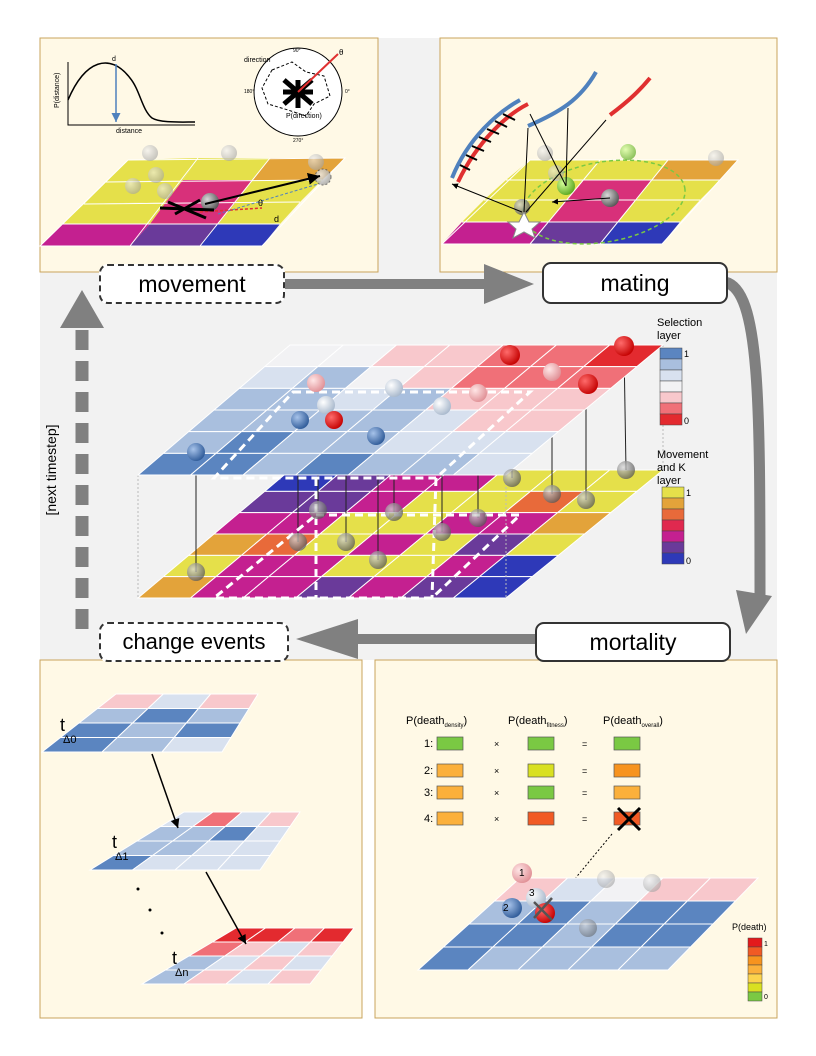 The width and height of the screenshot is (816, 1056). I want to click on selection-legend: Selection layer 1 0, so click(679, 371).